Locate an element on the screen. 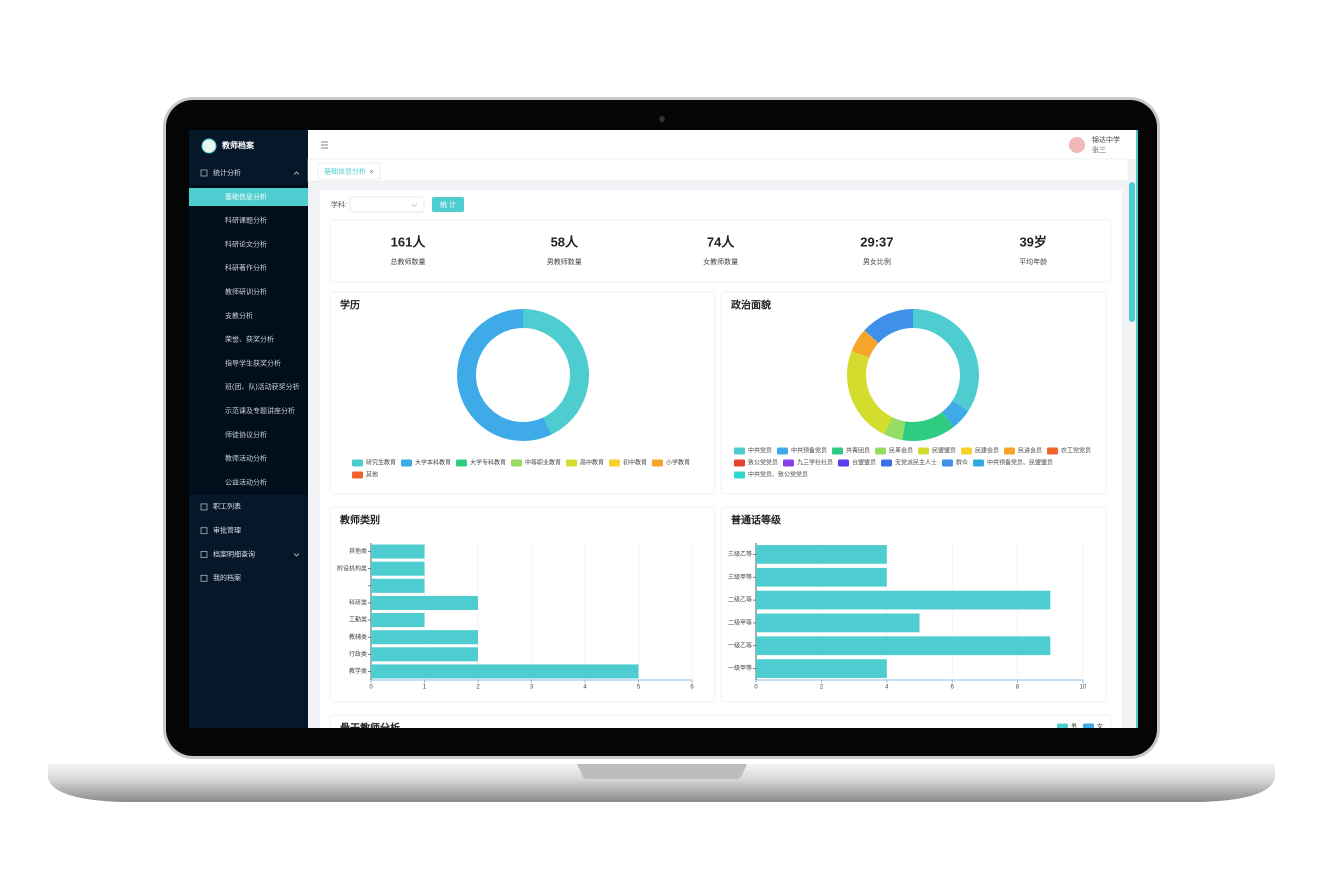 The height and width of the screenshot is (893, 1338). legend-label: 其他 is located at coordinates (372, 475).